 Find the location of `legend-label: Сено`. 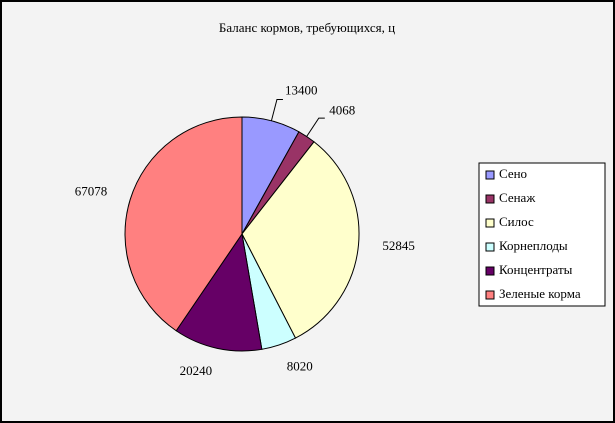

legend-label: Сено is located at coordinates (513, 173).